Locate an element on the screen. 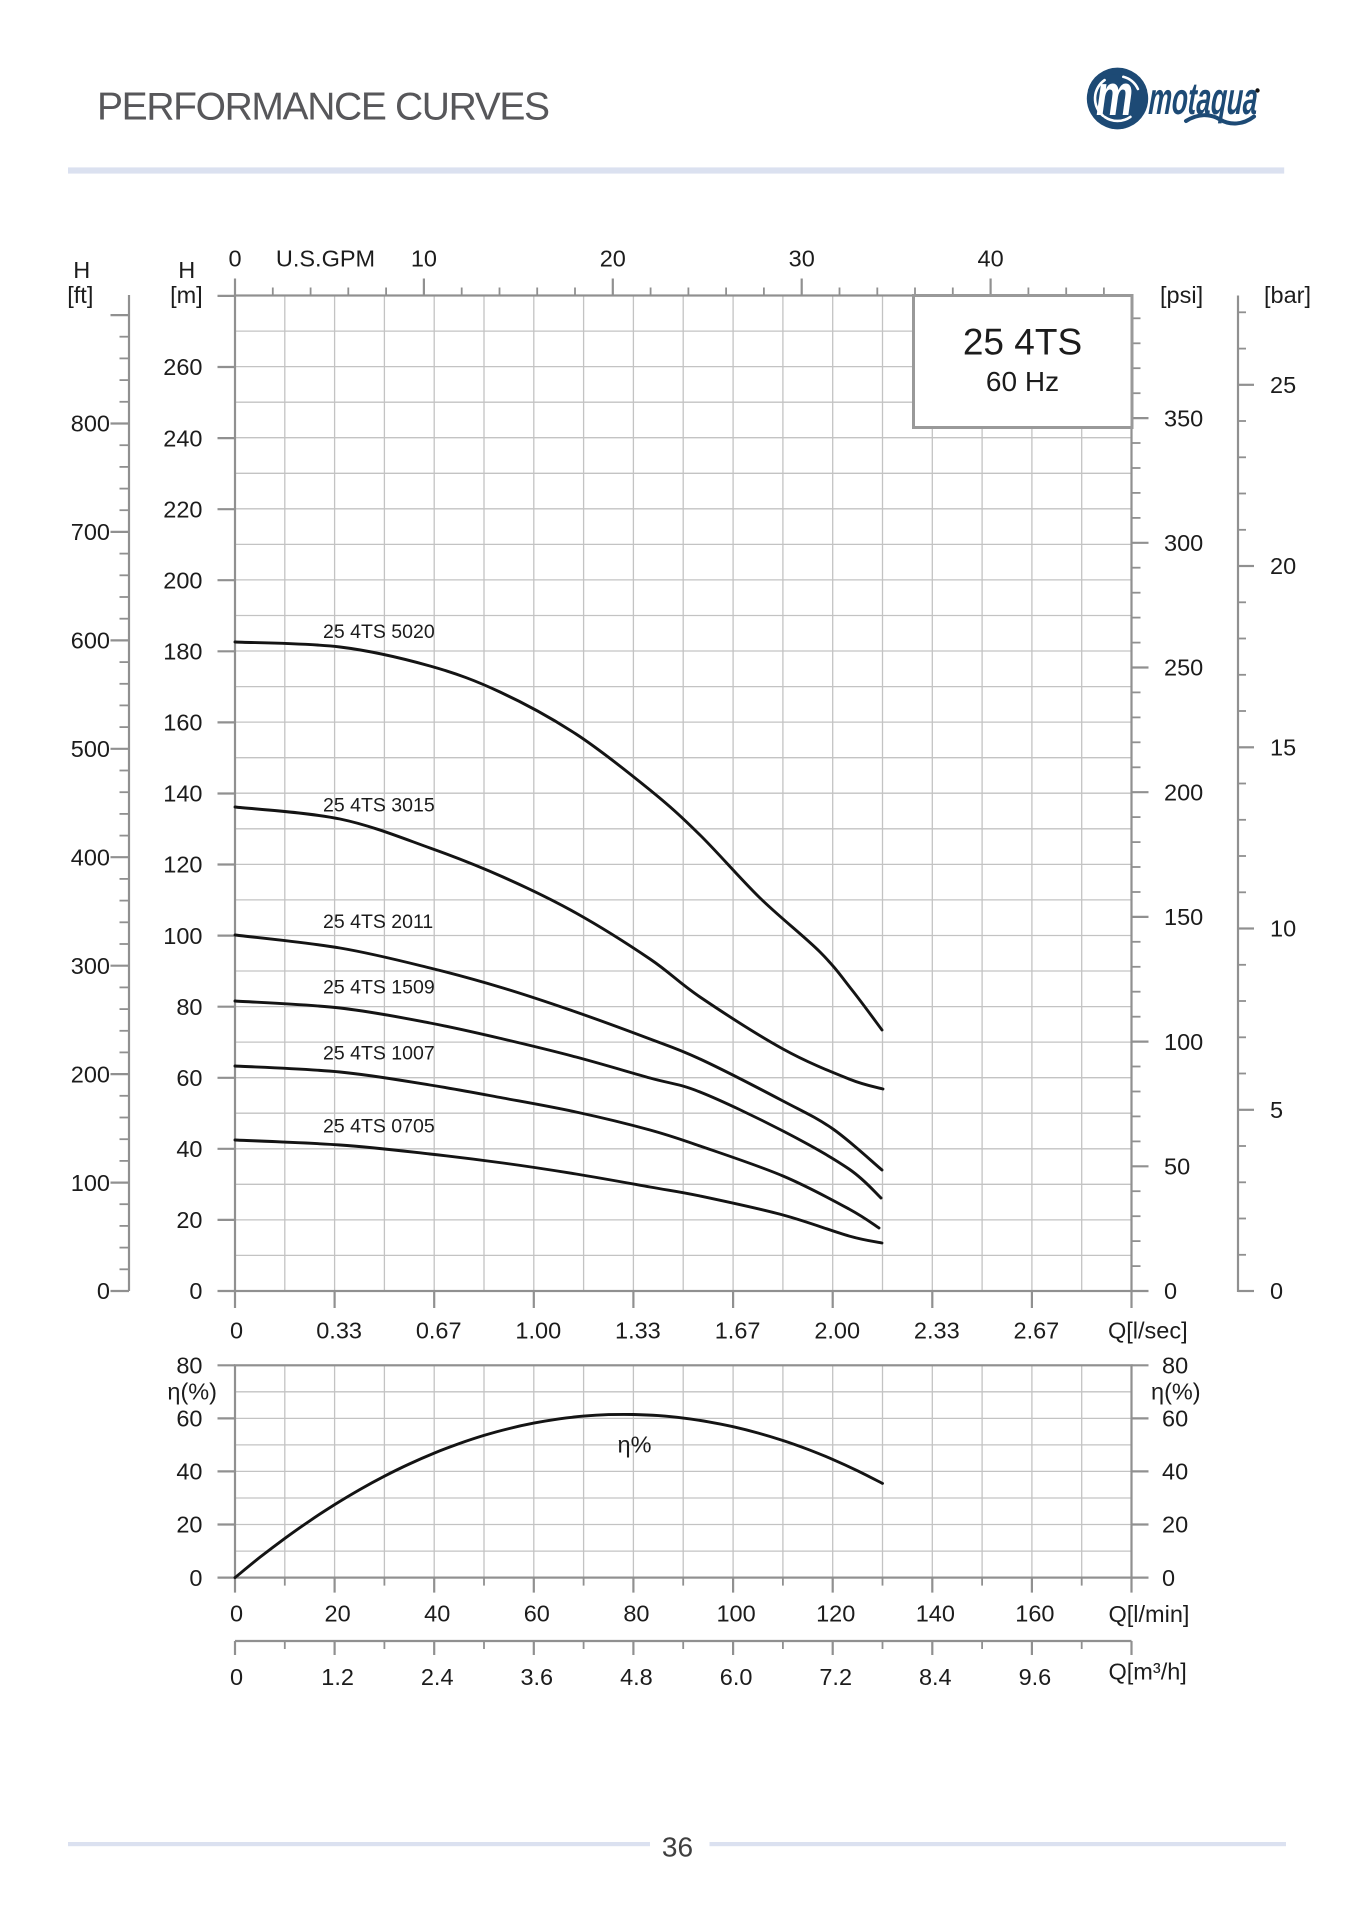 The height and width of the screenshot is (1920, 1357). svg-text: 1.00 is located at coordinates (538, 1331).